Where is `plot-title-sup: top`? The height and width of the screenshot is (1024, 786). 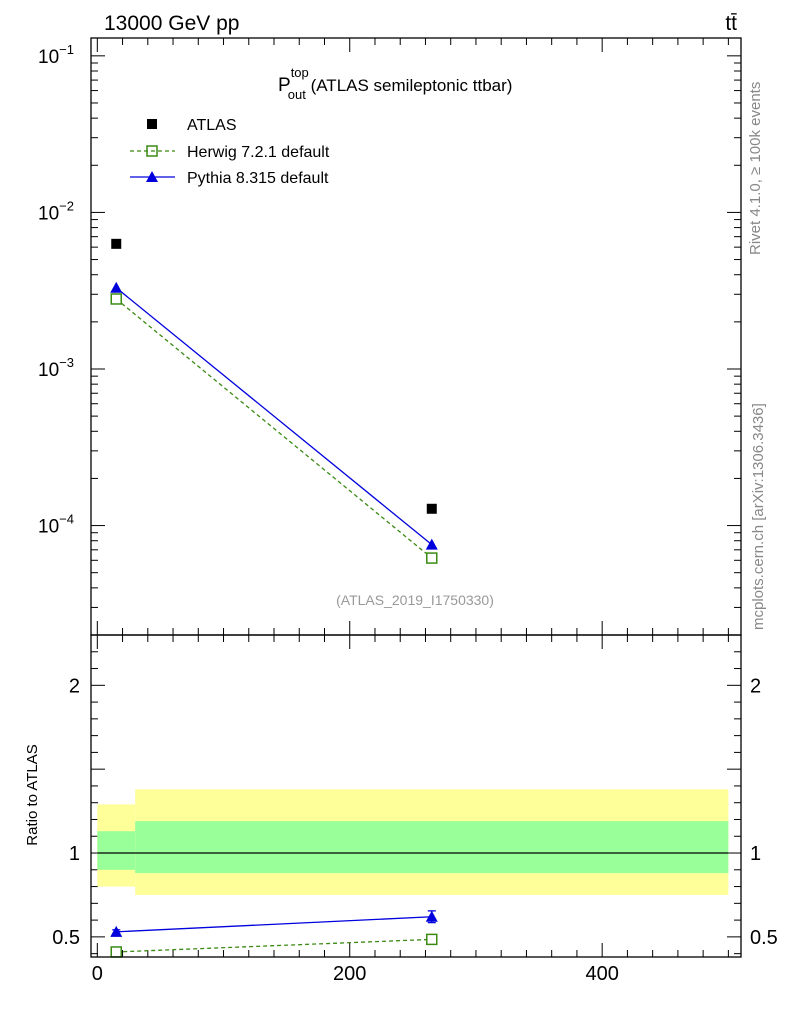
plot-title-sup: top is located at coordinates (300, 72).